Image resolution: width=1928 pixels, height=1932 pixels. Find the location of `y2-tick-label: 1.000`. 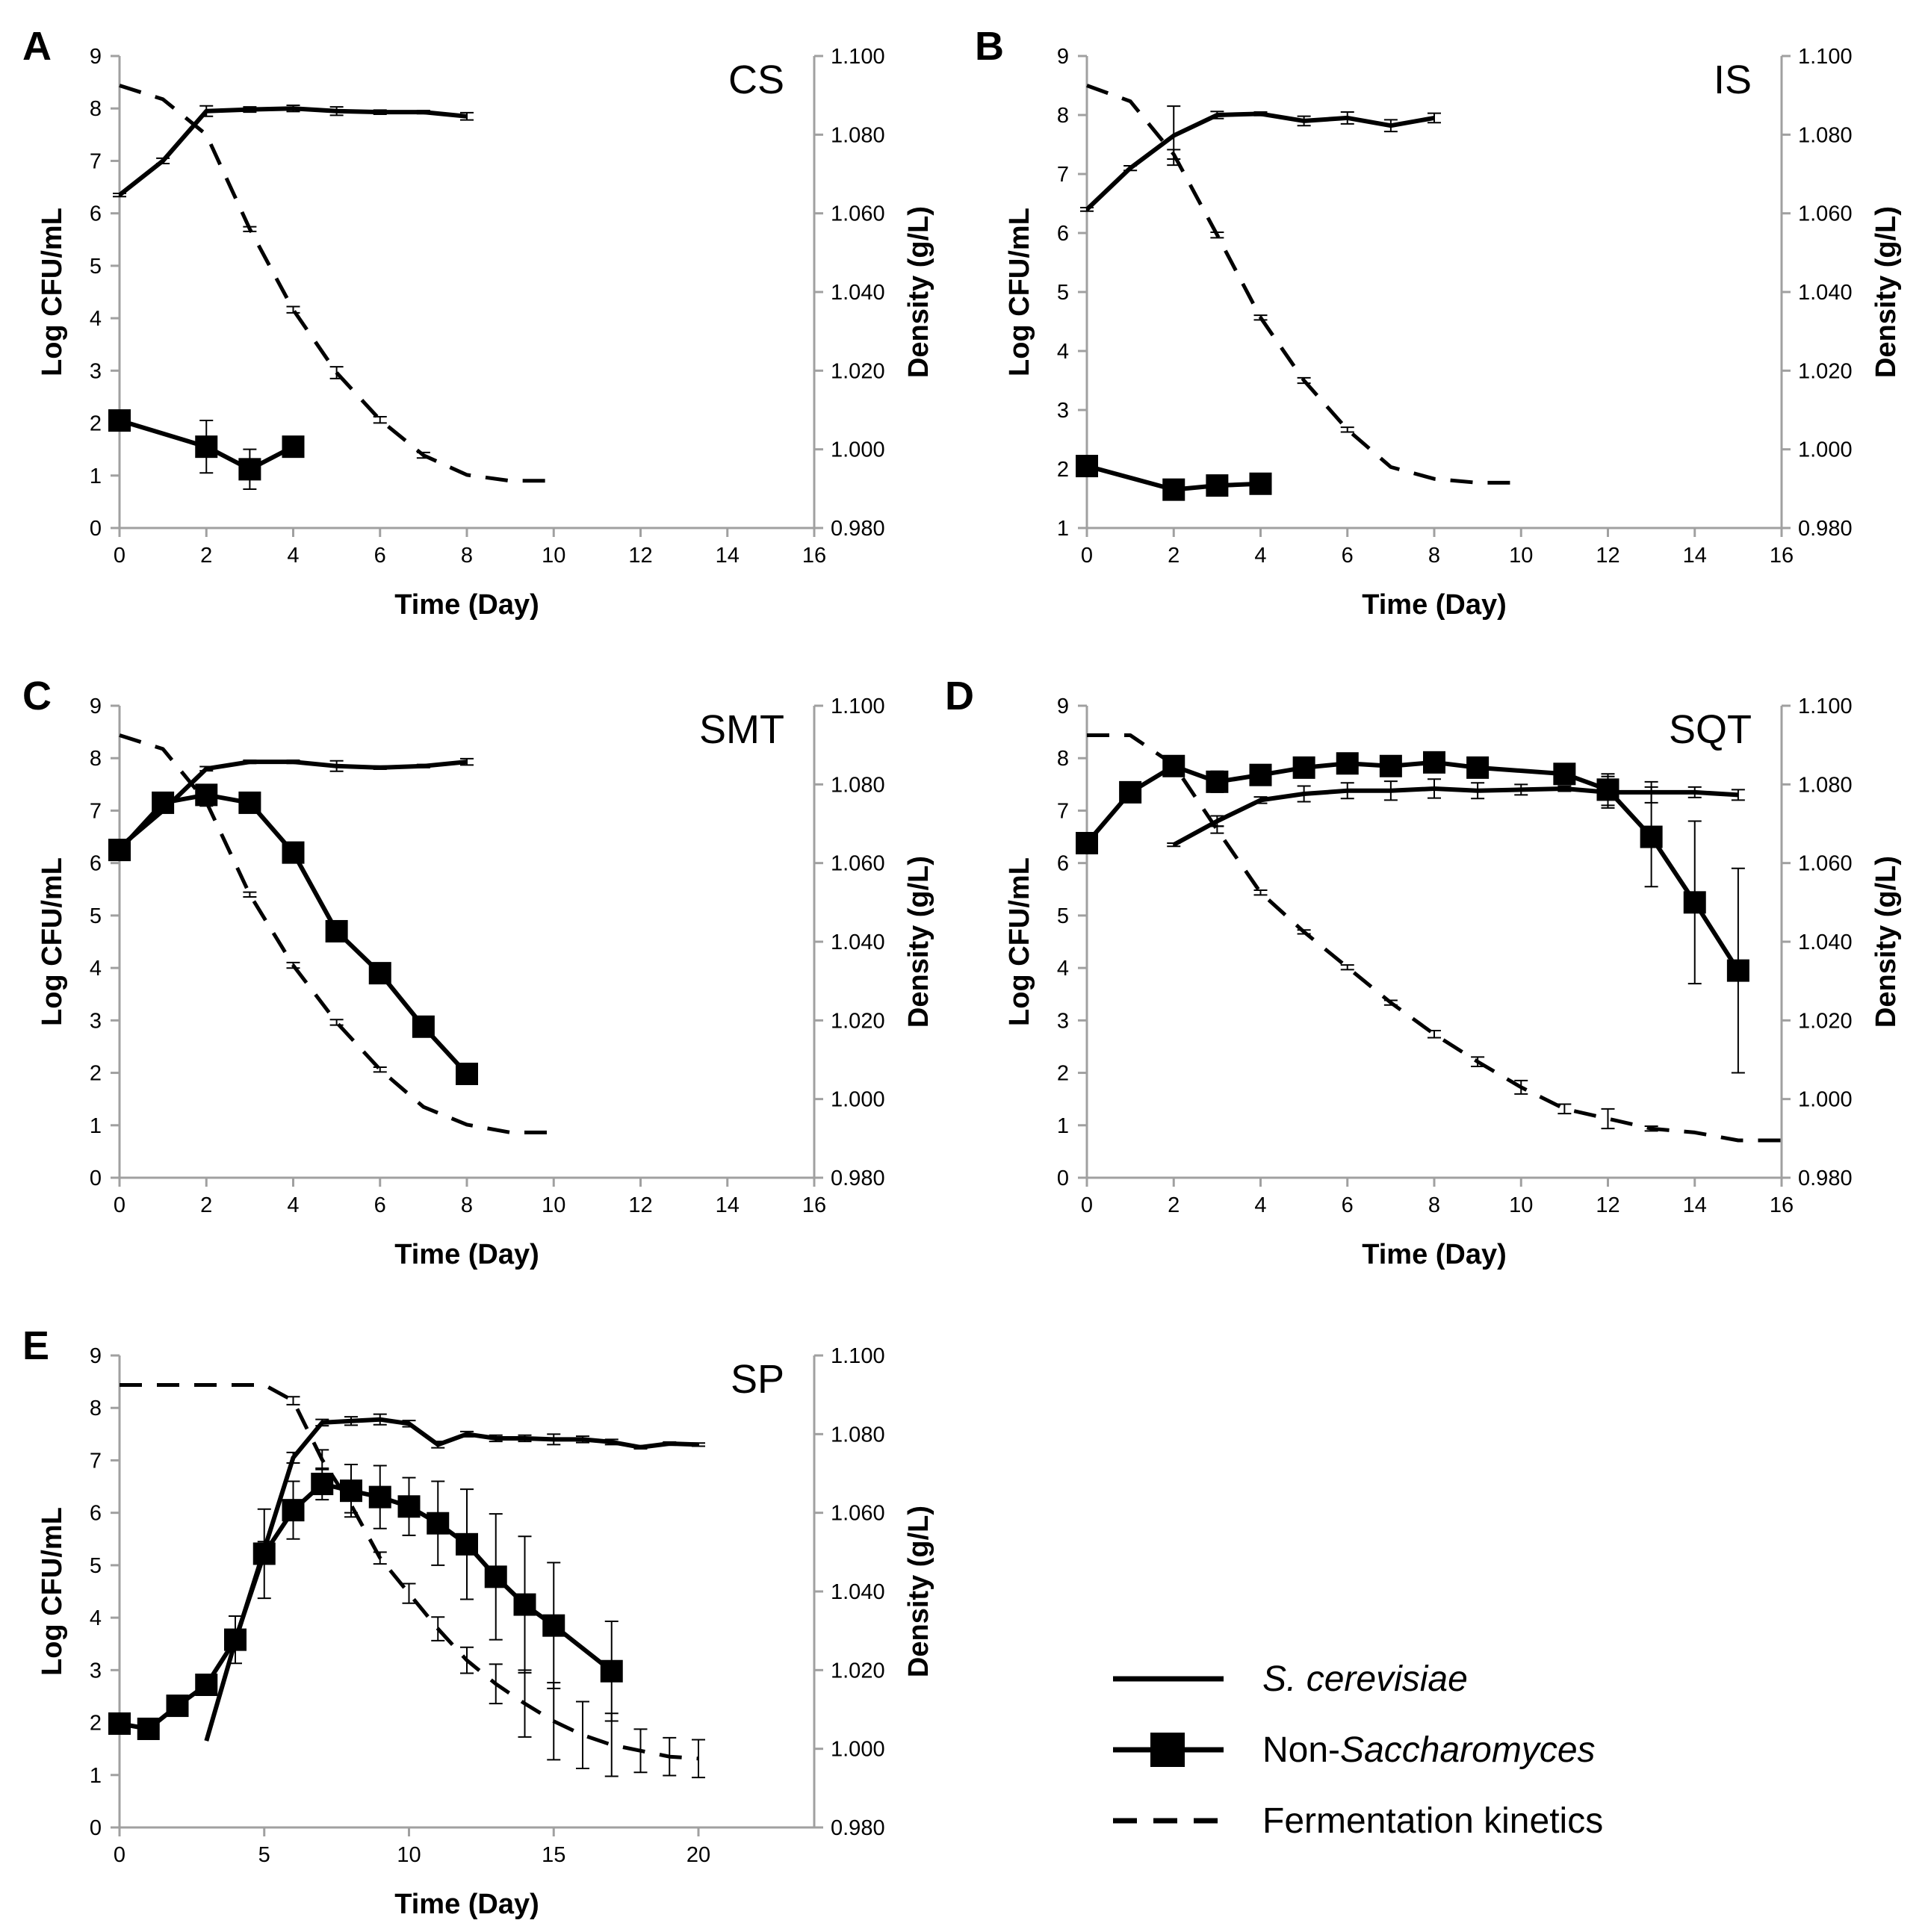

y2-tick-label: 1.000 is located at coordinates (858, 1100).